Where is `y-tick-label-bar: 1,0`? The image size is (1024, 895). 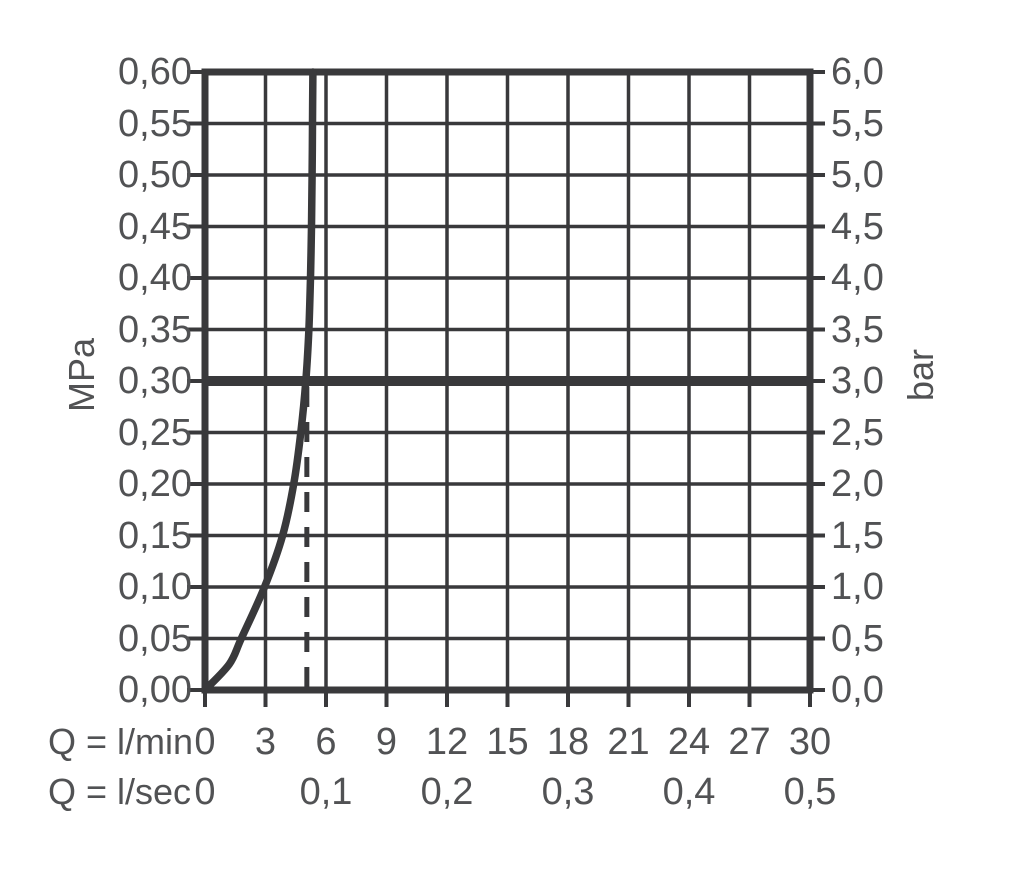 y-tick-label-bar: 1,0 is located at coordinates (857, 587).